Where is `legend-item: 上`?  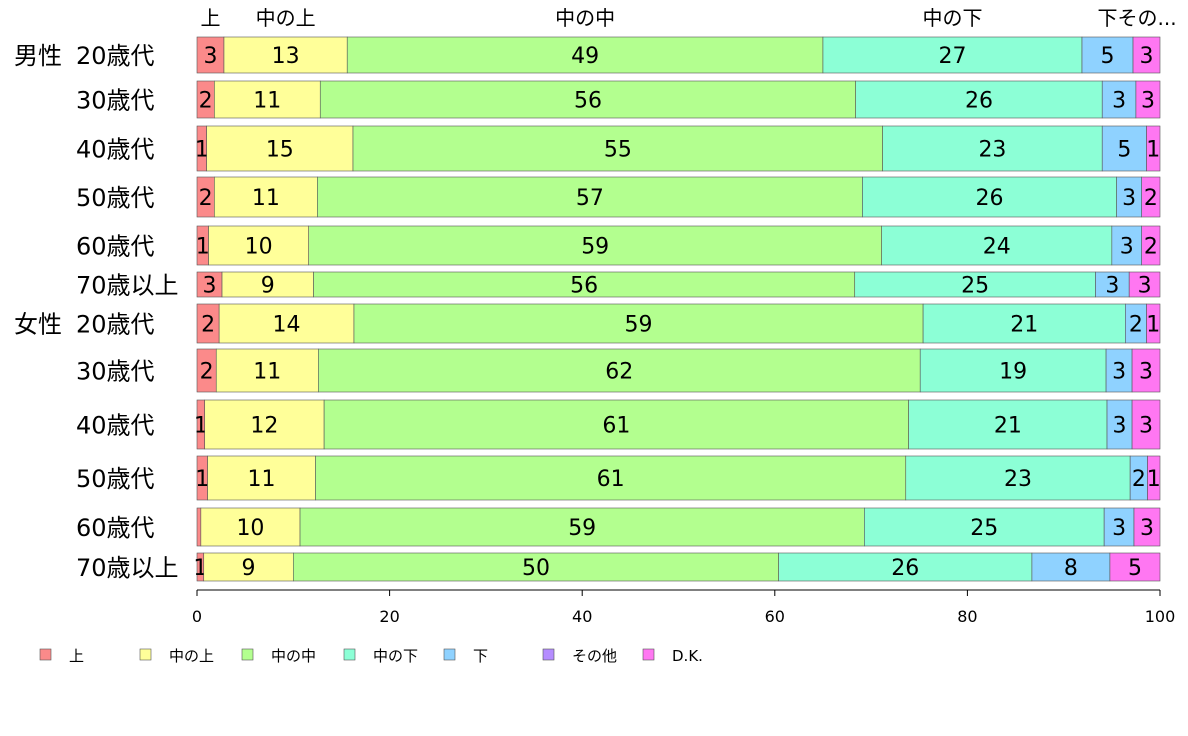 legend-item: 上 is located at coordinates (61, 656).